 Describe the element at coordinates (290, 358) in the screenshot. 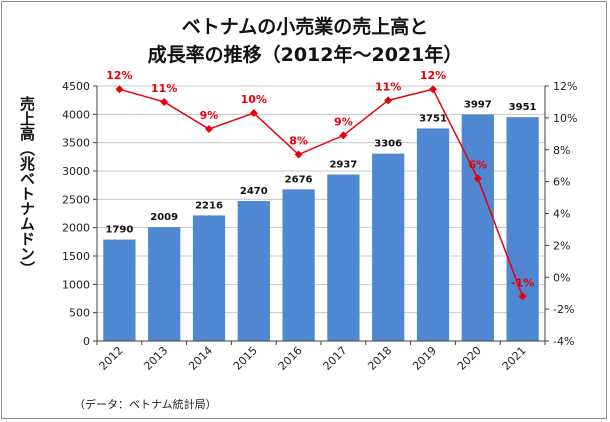

I see `x-tick-label: 2016` at that location.